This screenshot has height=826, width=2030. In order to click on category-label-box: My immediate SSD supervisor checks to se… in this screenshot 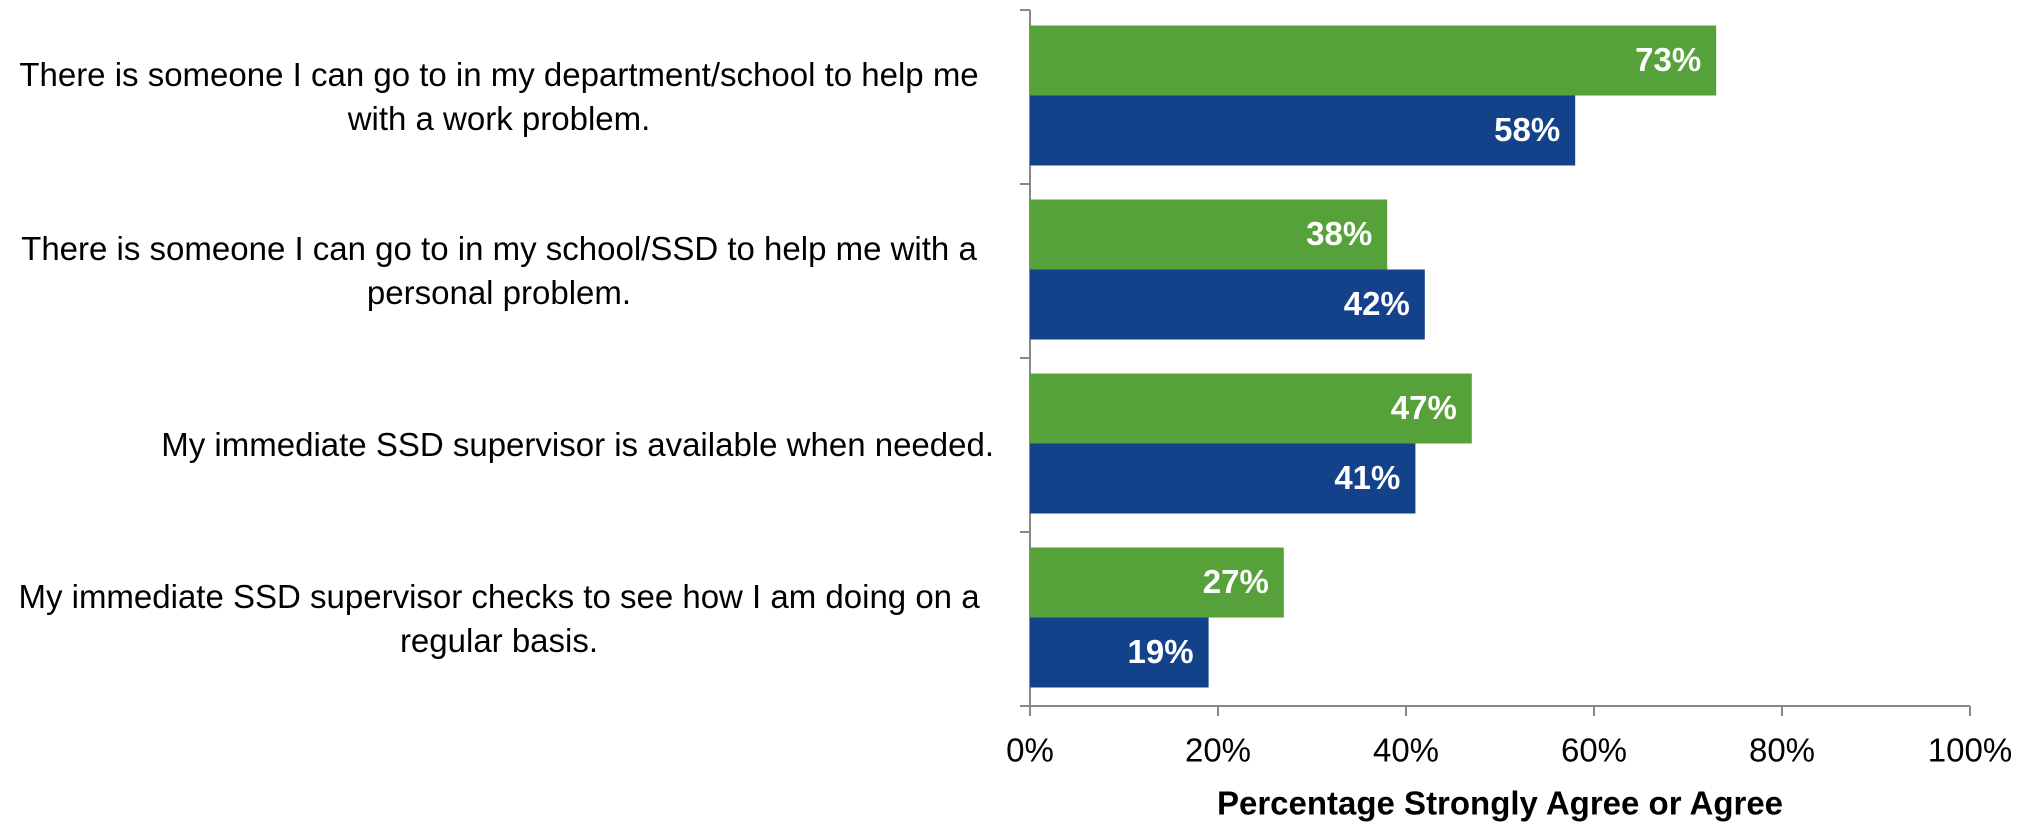, I will do `click(499, 619)`.